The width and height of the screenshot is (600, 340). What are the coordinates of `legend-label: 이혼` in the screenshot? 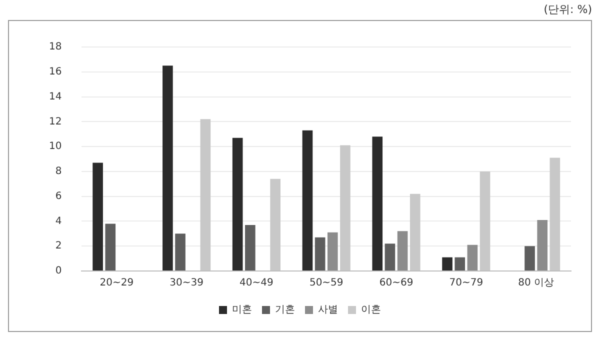 It's located at (371, 310).